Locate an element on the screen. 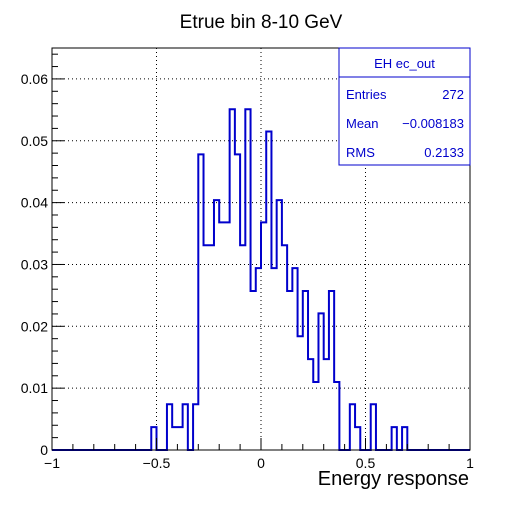  x-tick-label: −0.5 is located at coordinates (157, 463).